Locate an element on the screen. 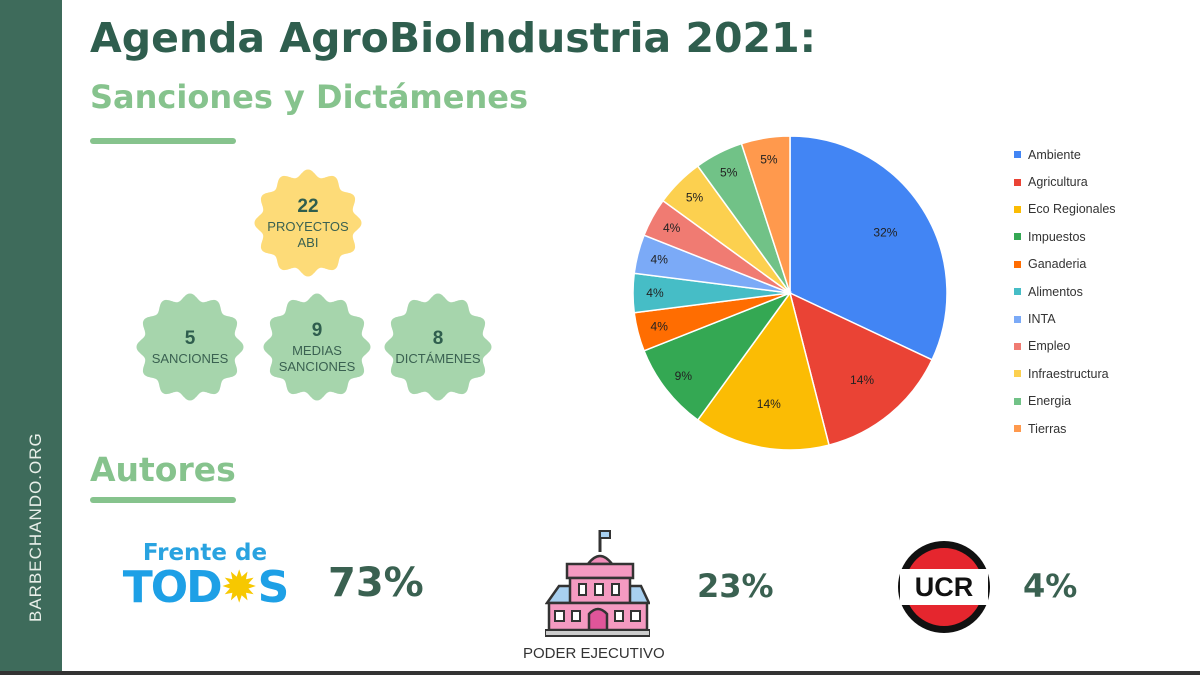  total-label: PROYECTOS is located at coordinates (308, 226).